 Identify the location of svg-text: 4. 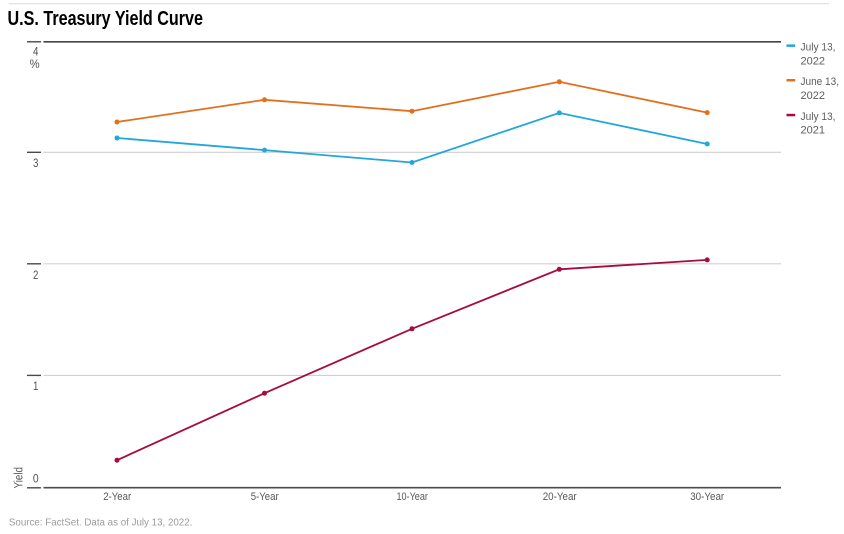
(36, 52).